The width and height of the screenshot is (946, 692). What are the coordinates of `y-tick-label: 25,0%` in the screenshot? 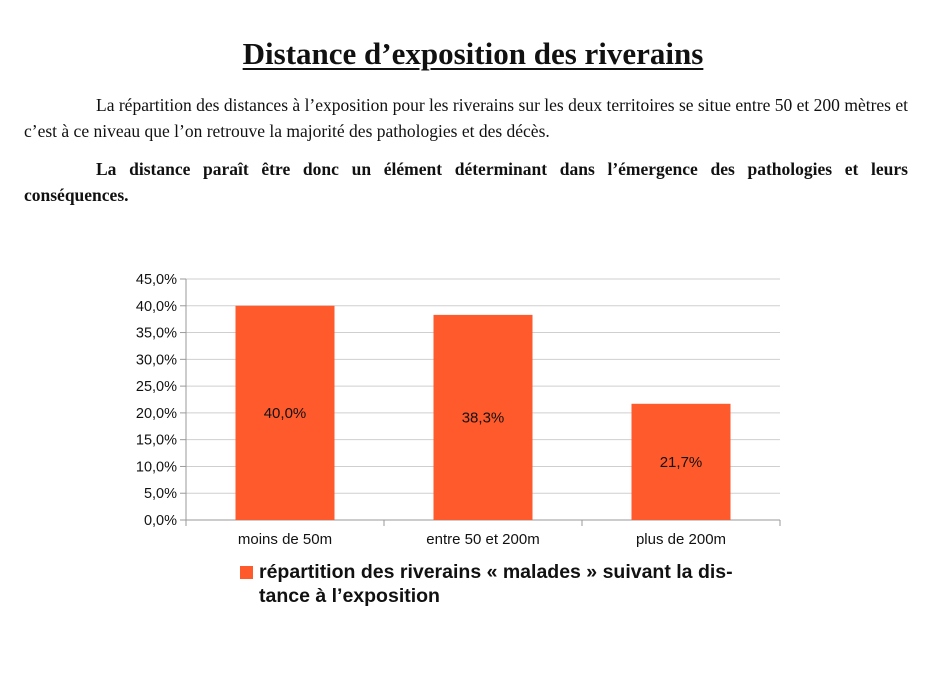 It's located at (156, 387).